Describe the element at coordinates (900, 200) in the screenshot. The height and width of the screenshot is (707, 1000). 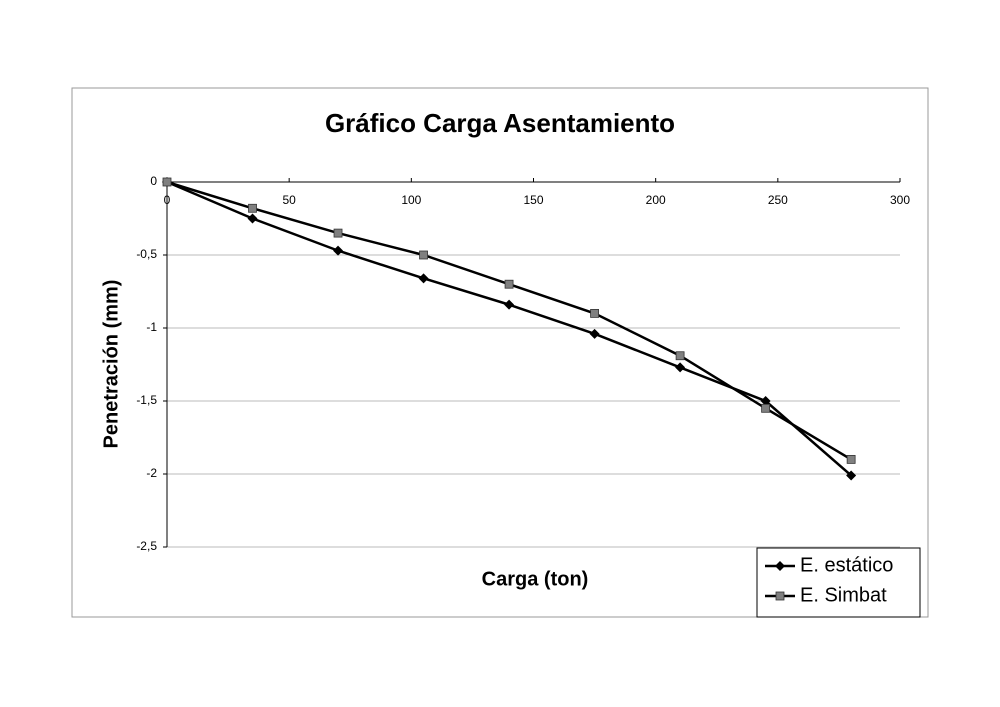
I see `x-tick-label: 300` at that location.